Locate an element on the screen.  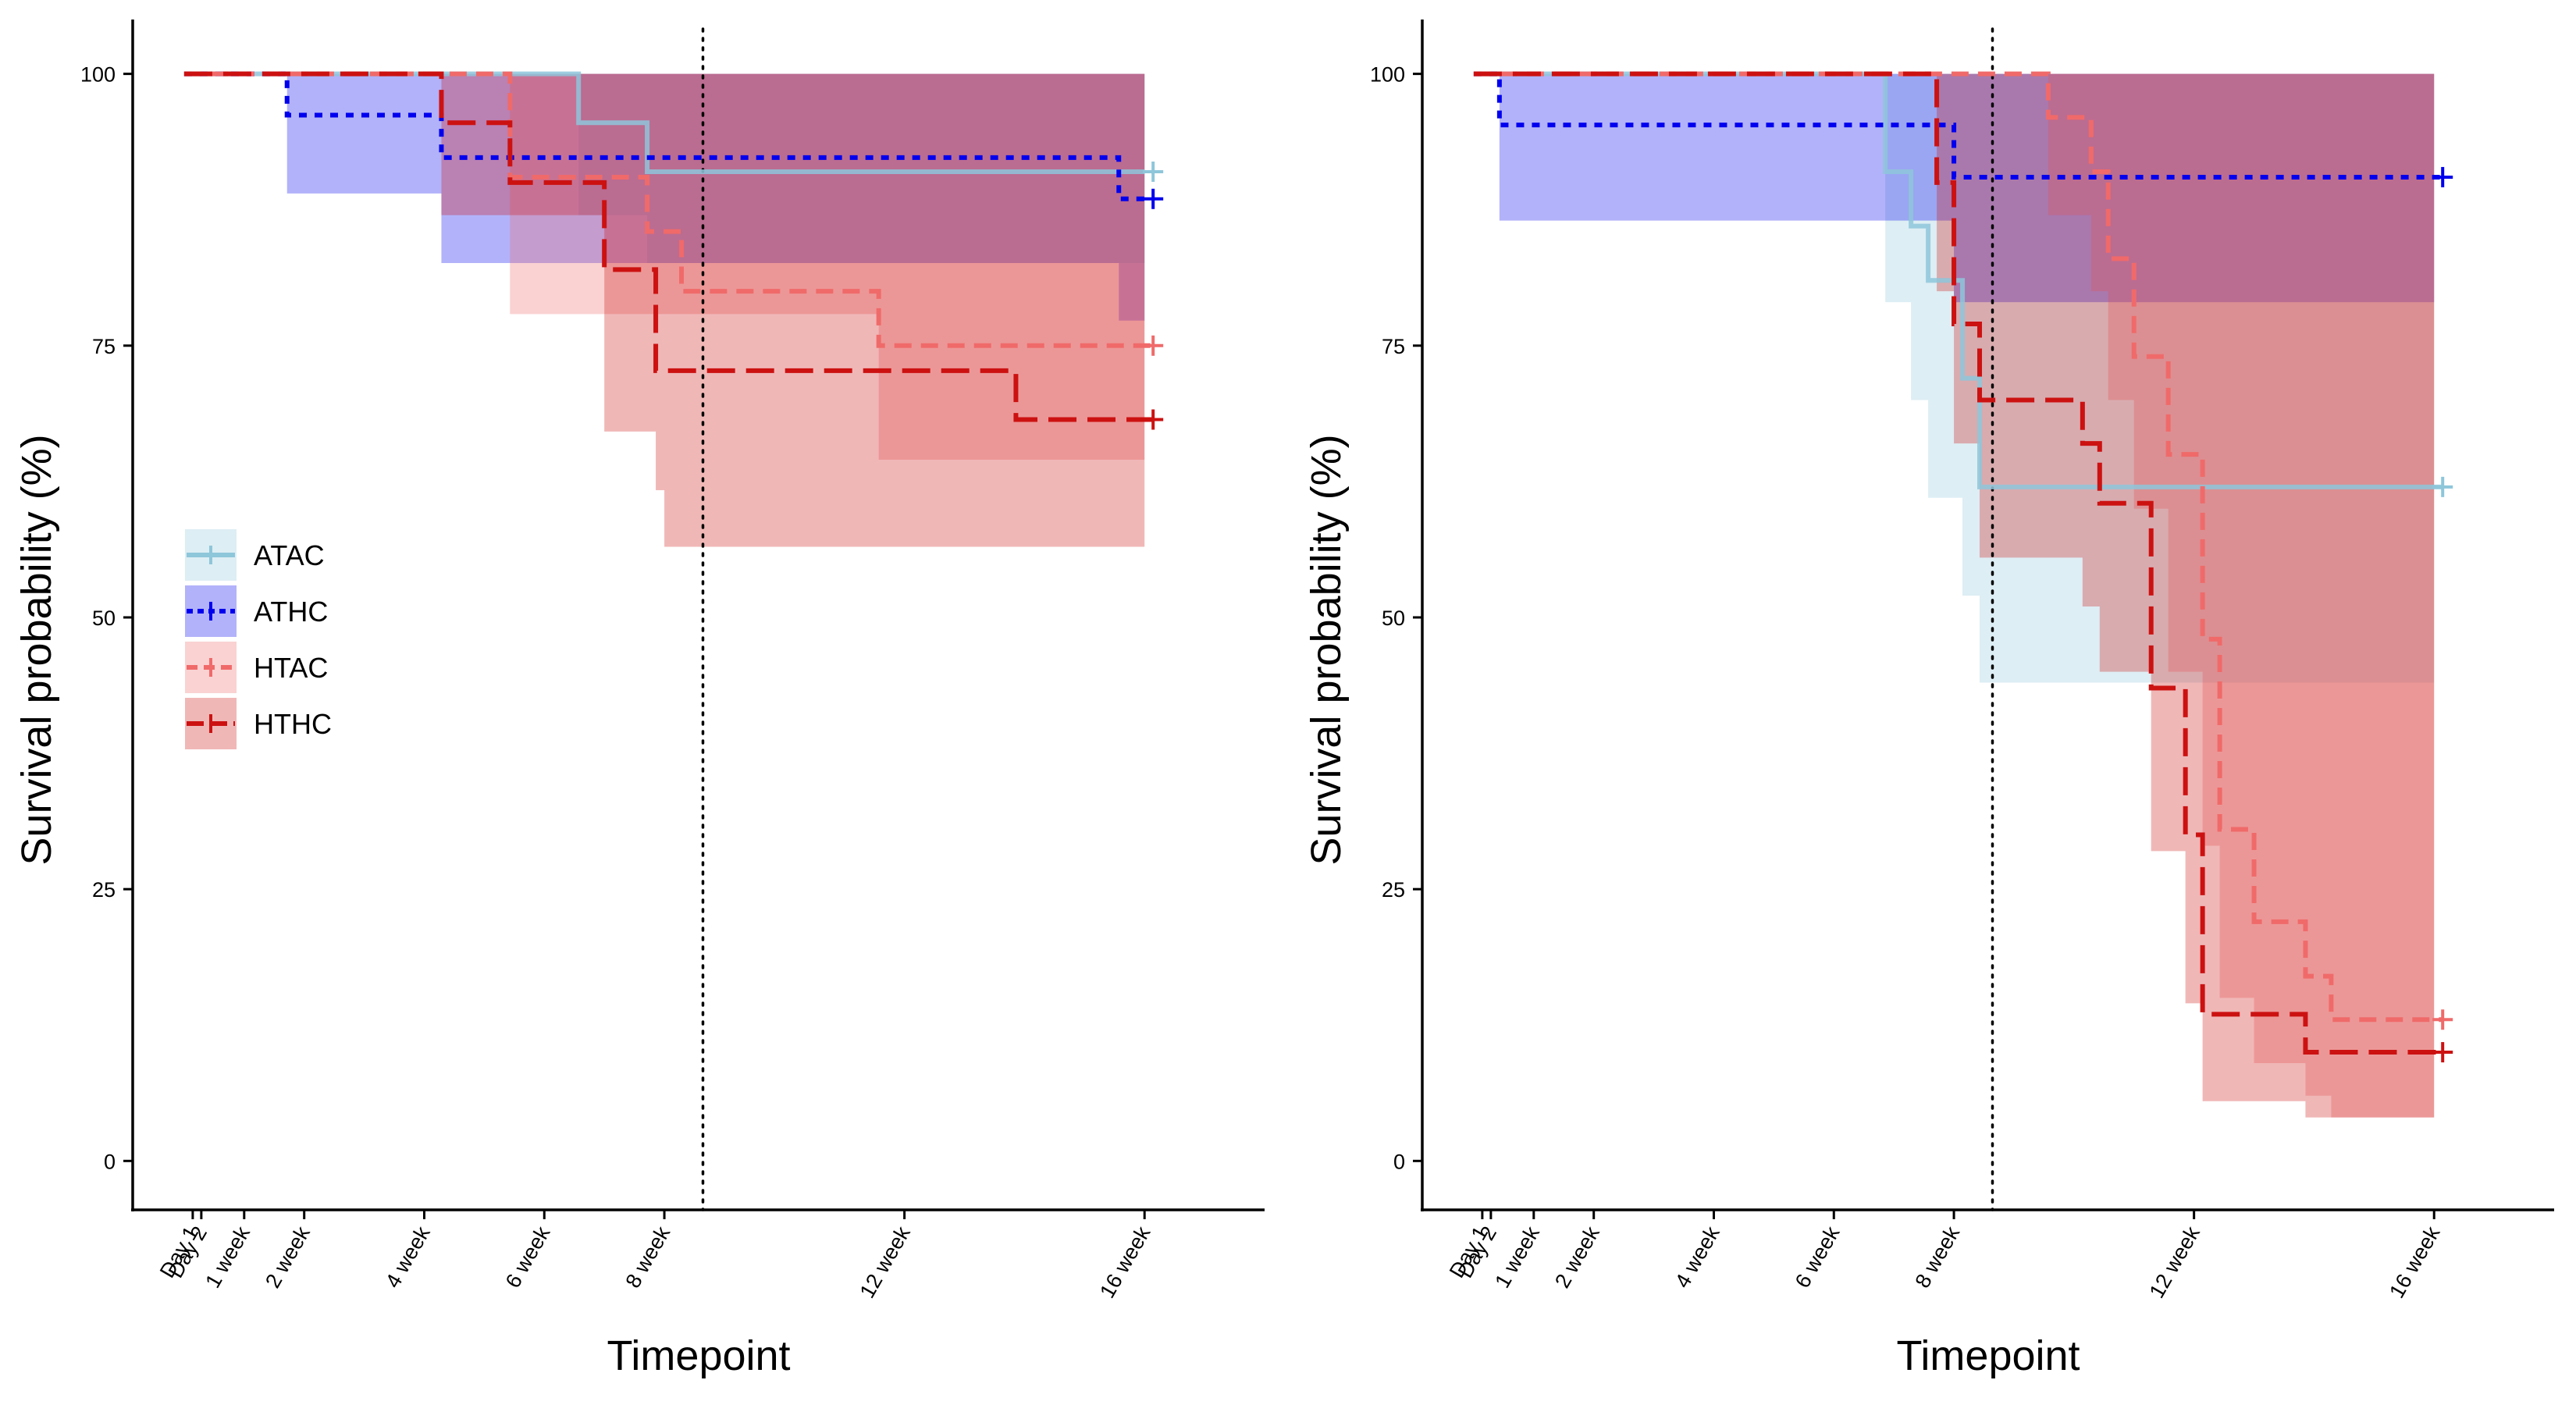
legend: ATAC ATHC HTAC HTHC is located at coordinates (258, 639).